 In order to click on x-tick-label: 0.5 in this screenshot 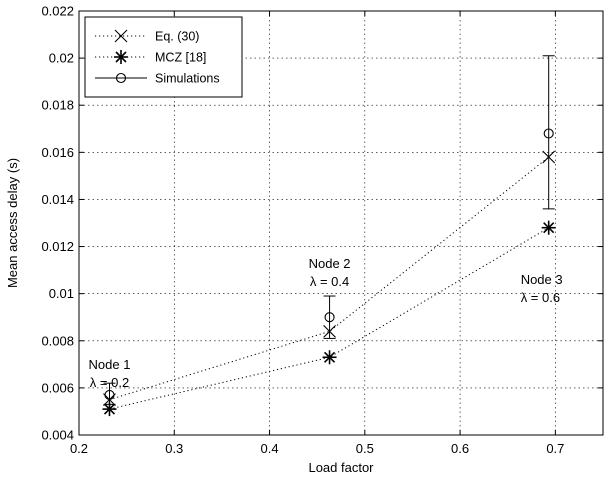, I will do `click(365, 448)`.